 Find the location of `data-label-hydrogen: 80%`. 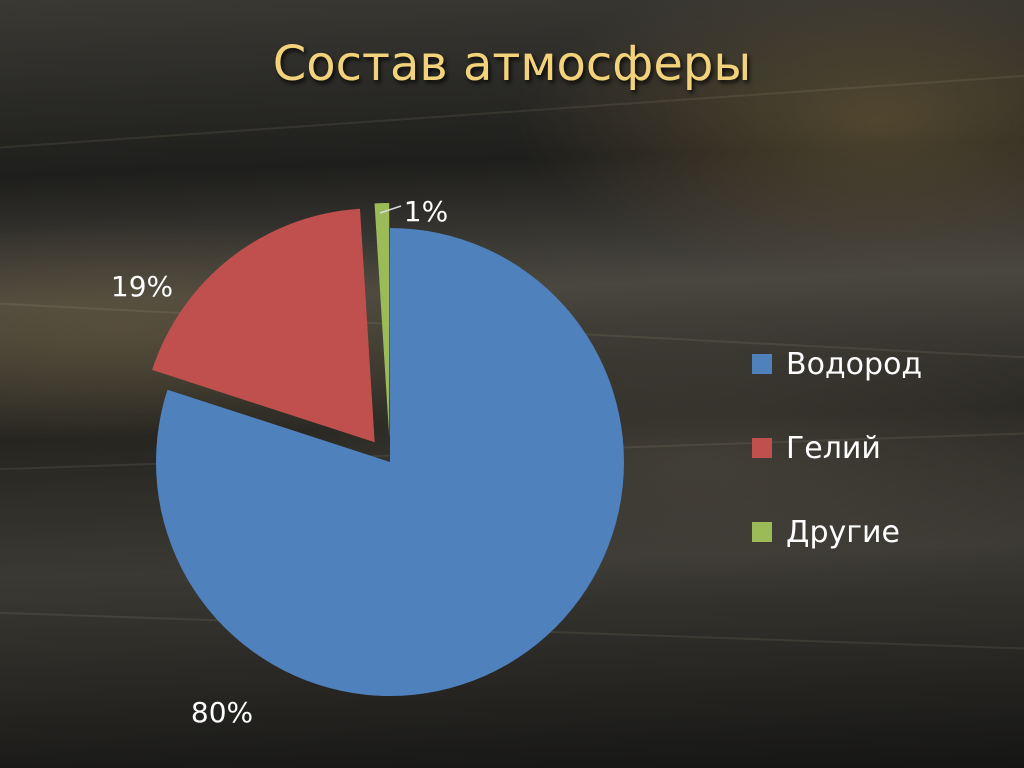

data-label-hydrogen: 80% is located at coordinates (222, 712).